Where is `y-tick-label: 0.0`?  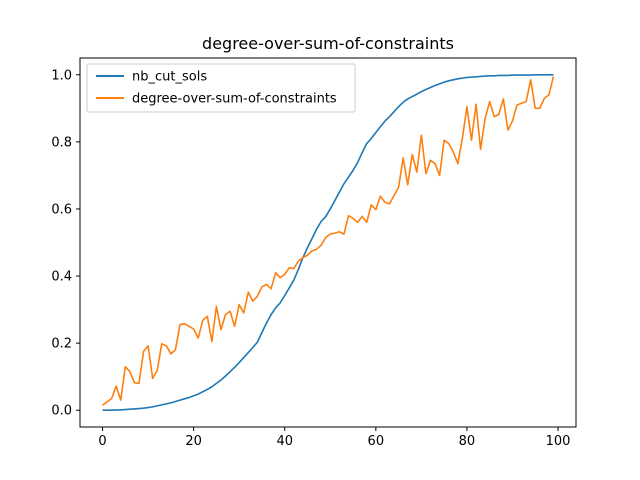
y-tick-label: 0.0 is located at coordinates (61, 411).